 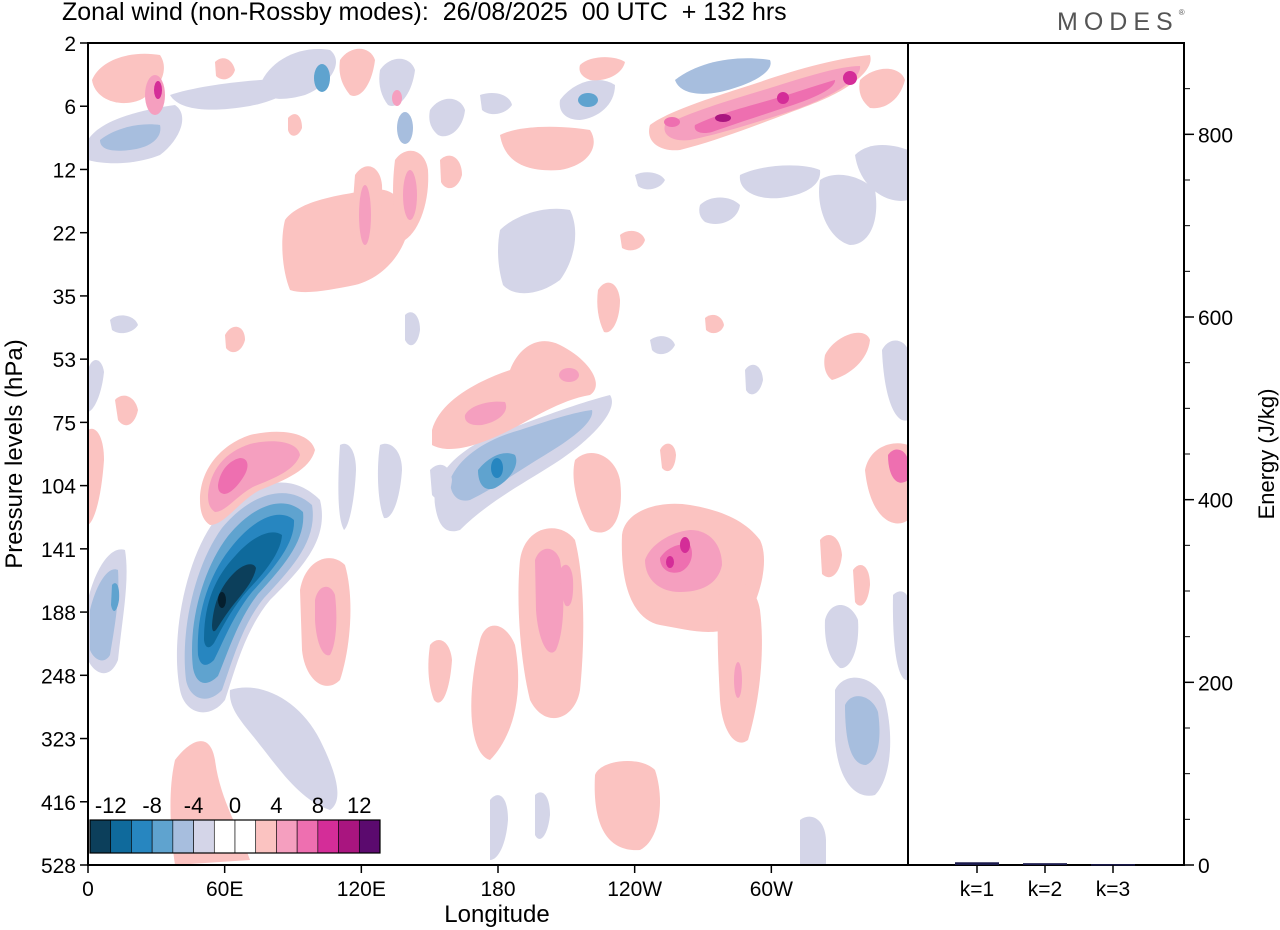 I want to click on x-tick-label: 60W, so click(x=771, y=889).